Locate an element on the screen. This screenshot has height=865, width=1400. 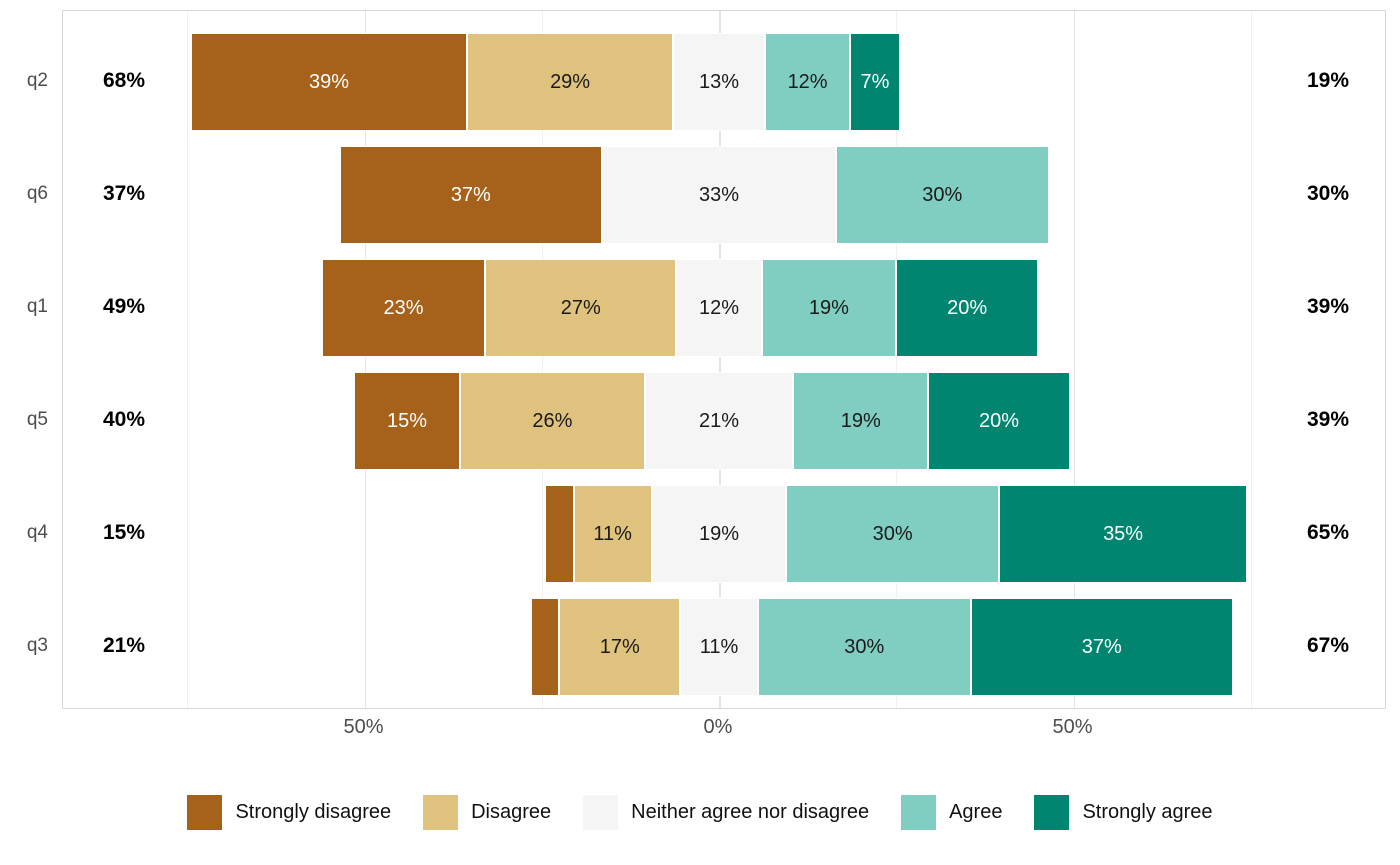
bar-segment-strongly-disagree: 39% is located at coordinates (329, 82).